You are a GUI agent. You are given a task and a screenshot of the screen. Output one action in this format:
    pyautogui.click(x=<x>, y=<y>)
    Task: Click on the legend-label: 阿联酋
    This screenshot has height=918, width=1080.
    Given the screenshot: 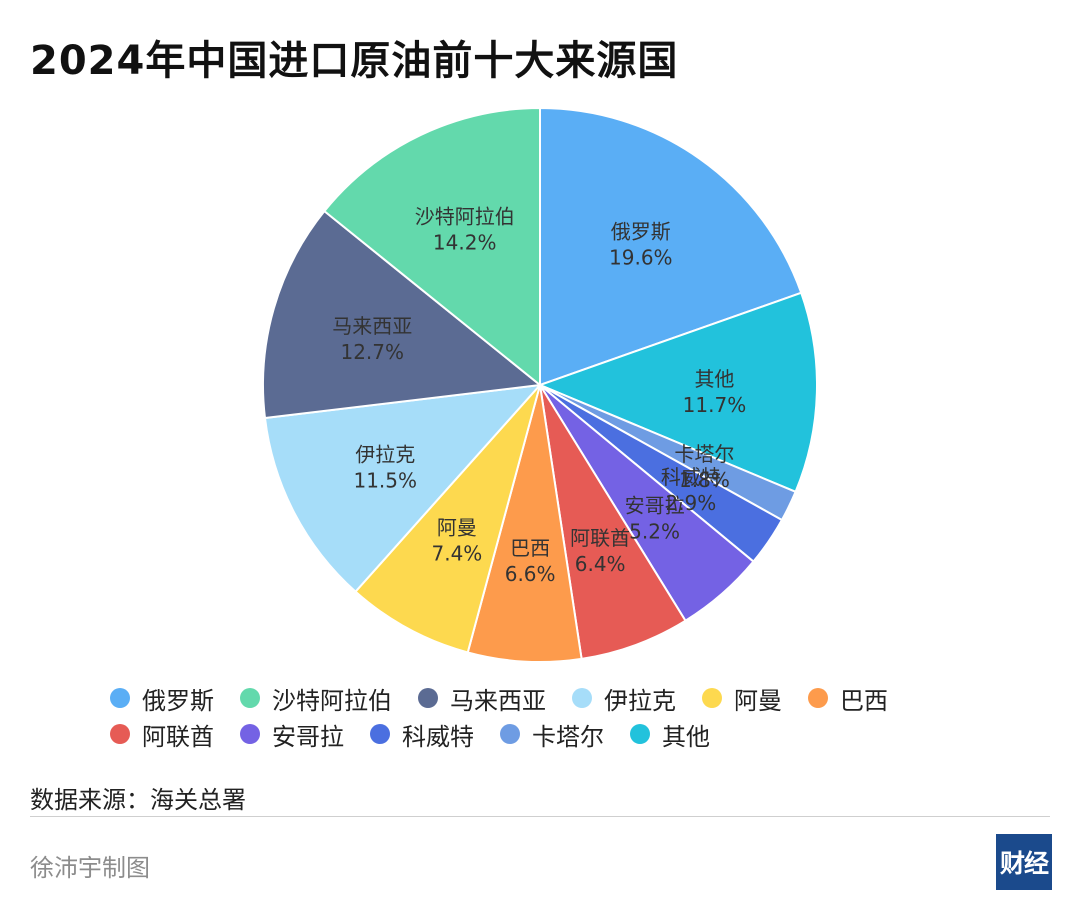 What is the action you would take?
    pyautogui.click(x=178, y=736)
    